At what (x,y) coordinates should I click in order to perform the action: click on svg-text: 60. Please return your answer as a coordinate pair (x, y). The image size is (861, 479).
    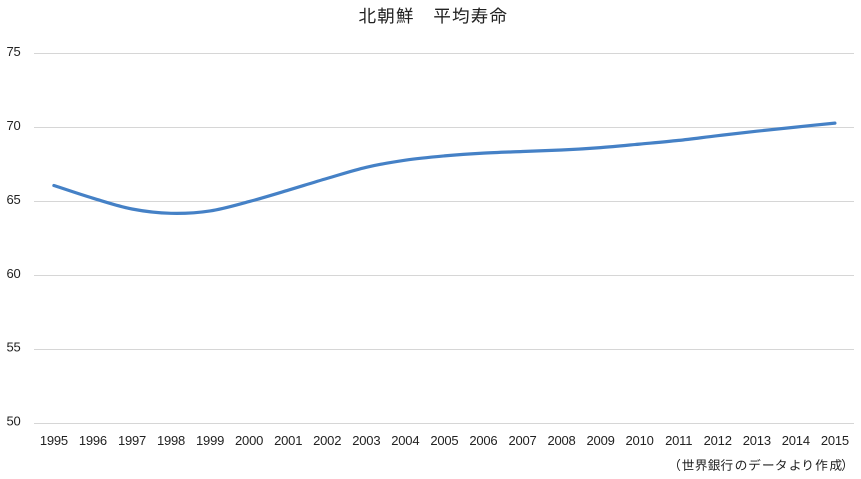
    Looking at the image, I should click on (13, 273).